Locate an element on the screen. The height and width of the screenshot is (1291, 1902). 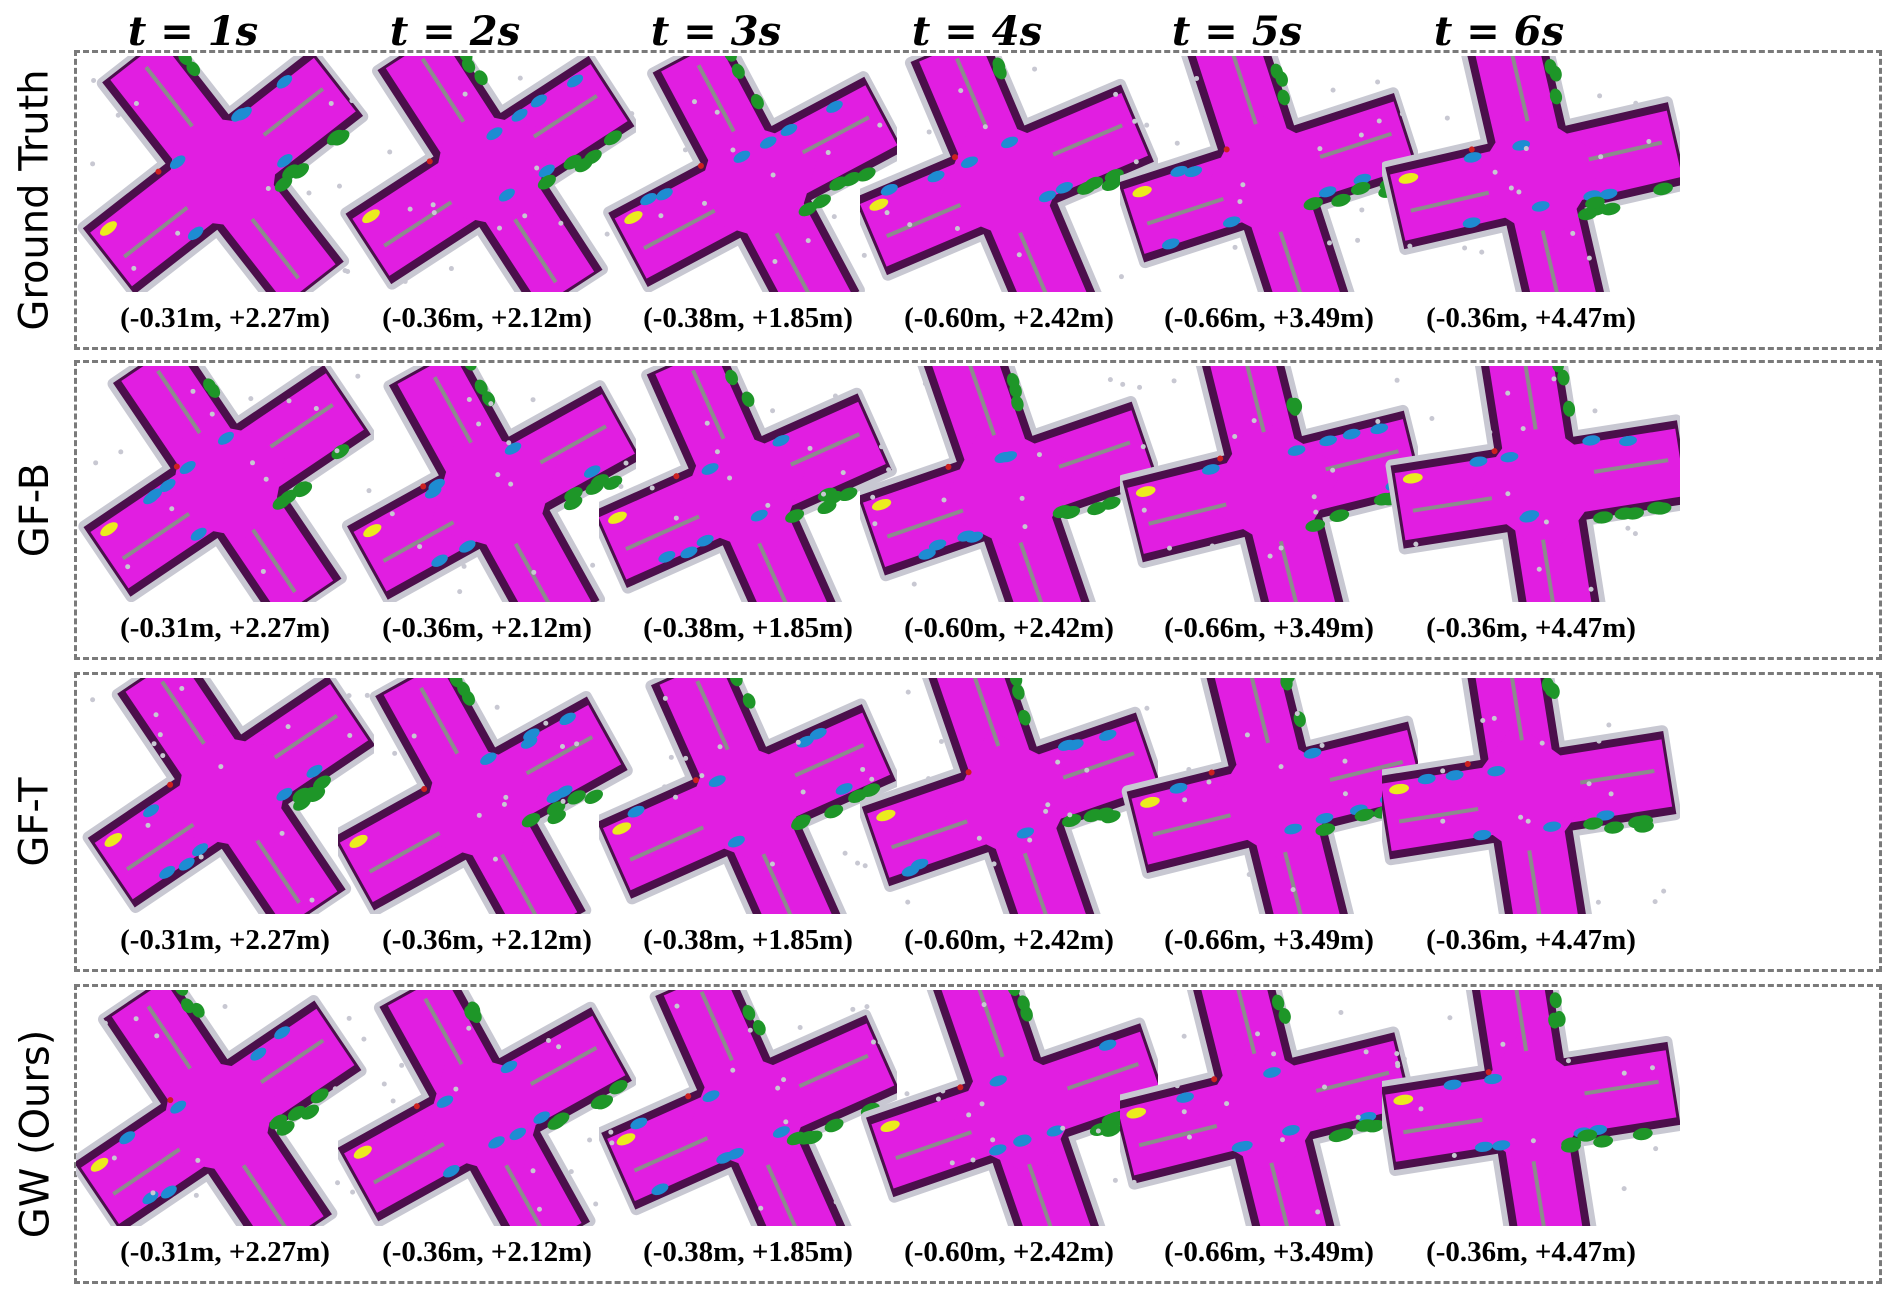
column-header: t = 5s is located at coordinates (1237, 31).